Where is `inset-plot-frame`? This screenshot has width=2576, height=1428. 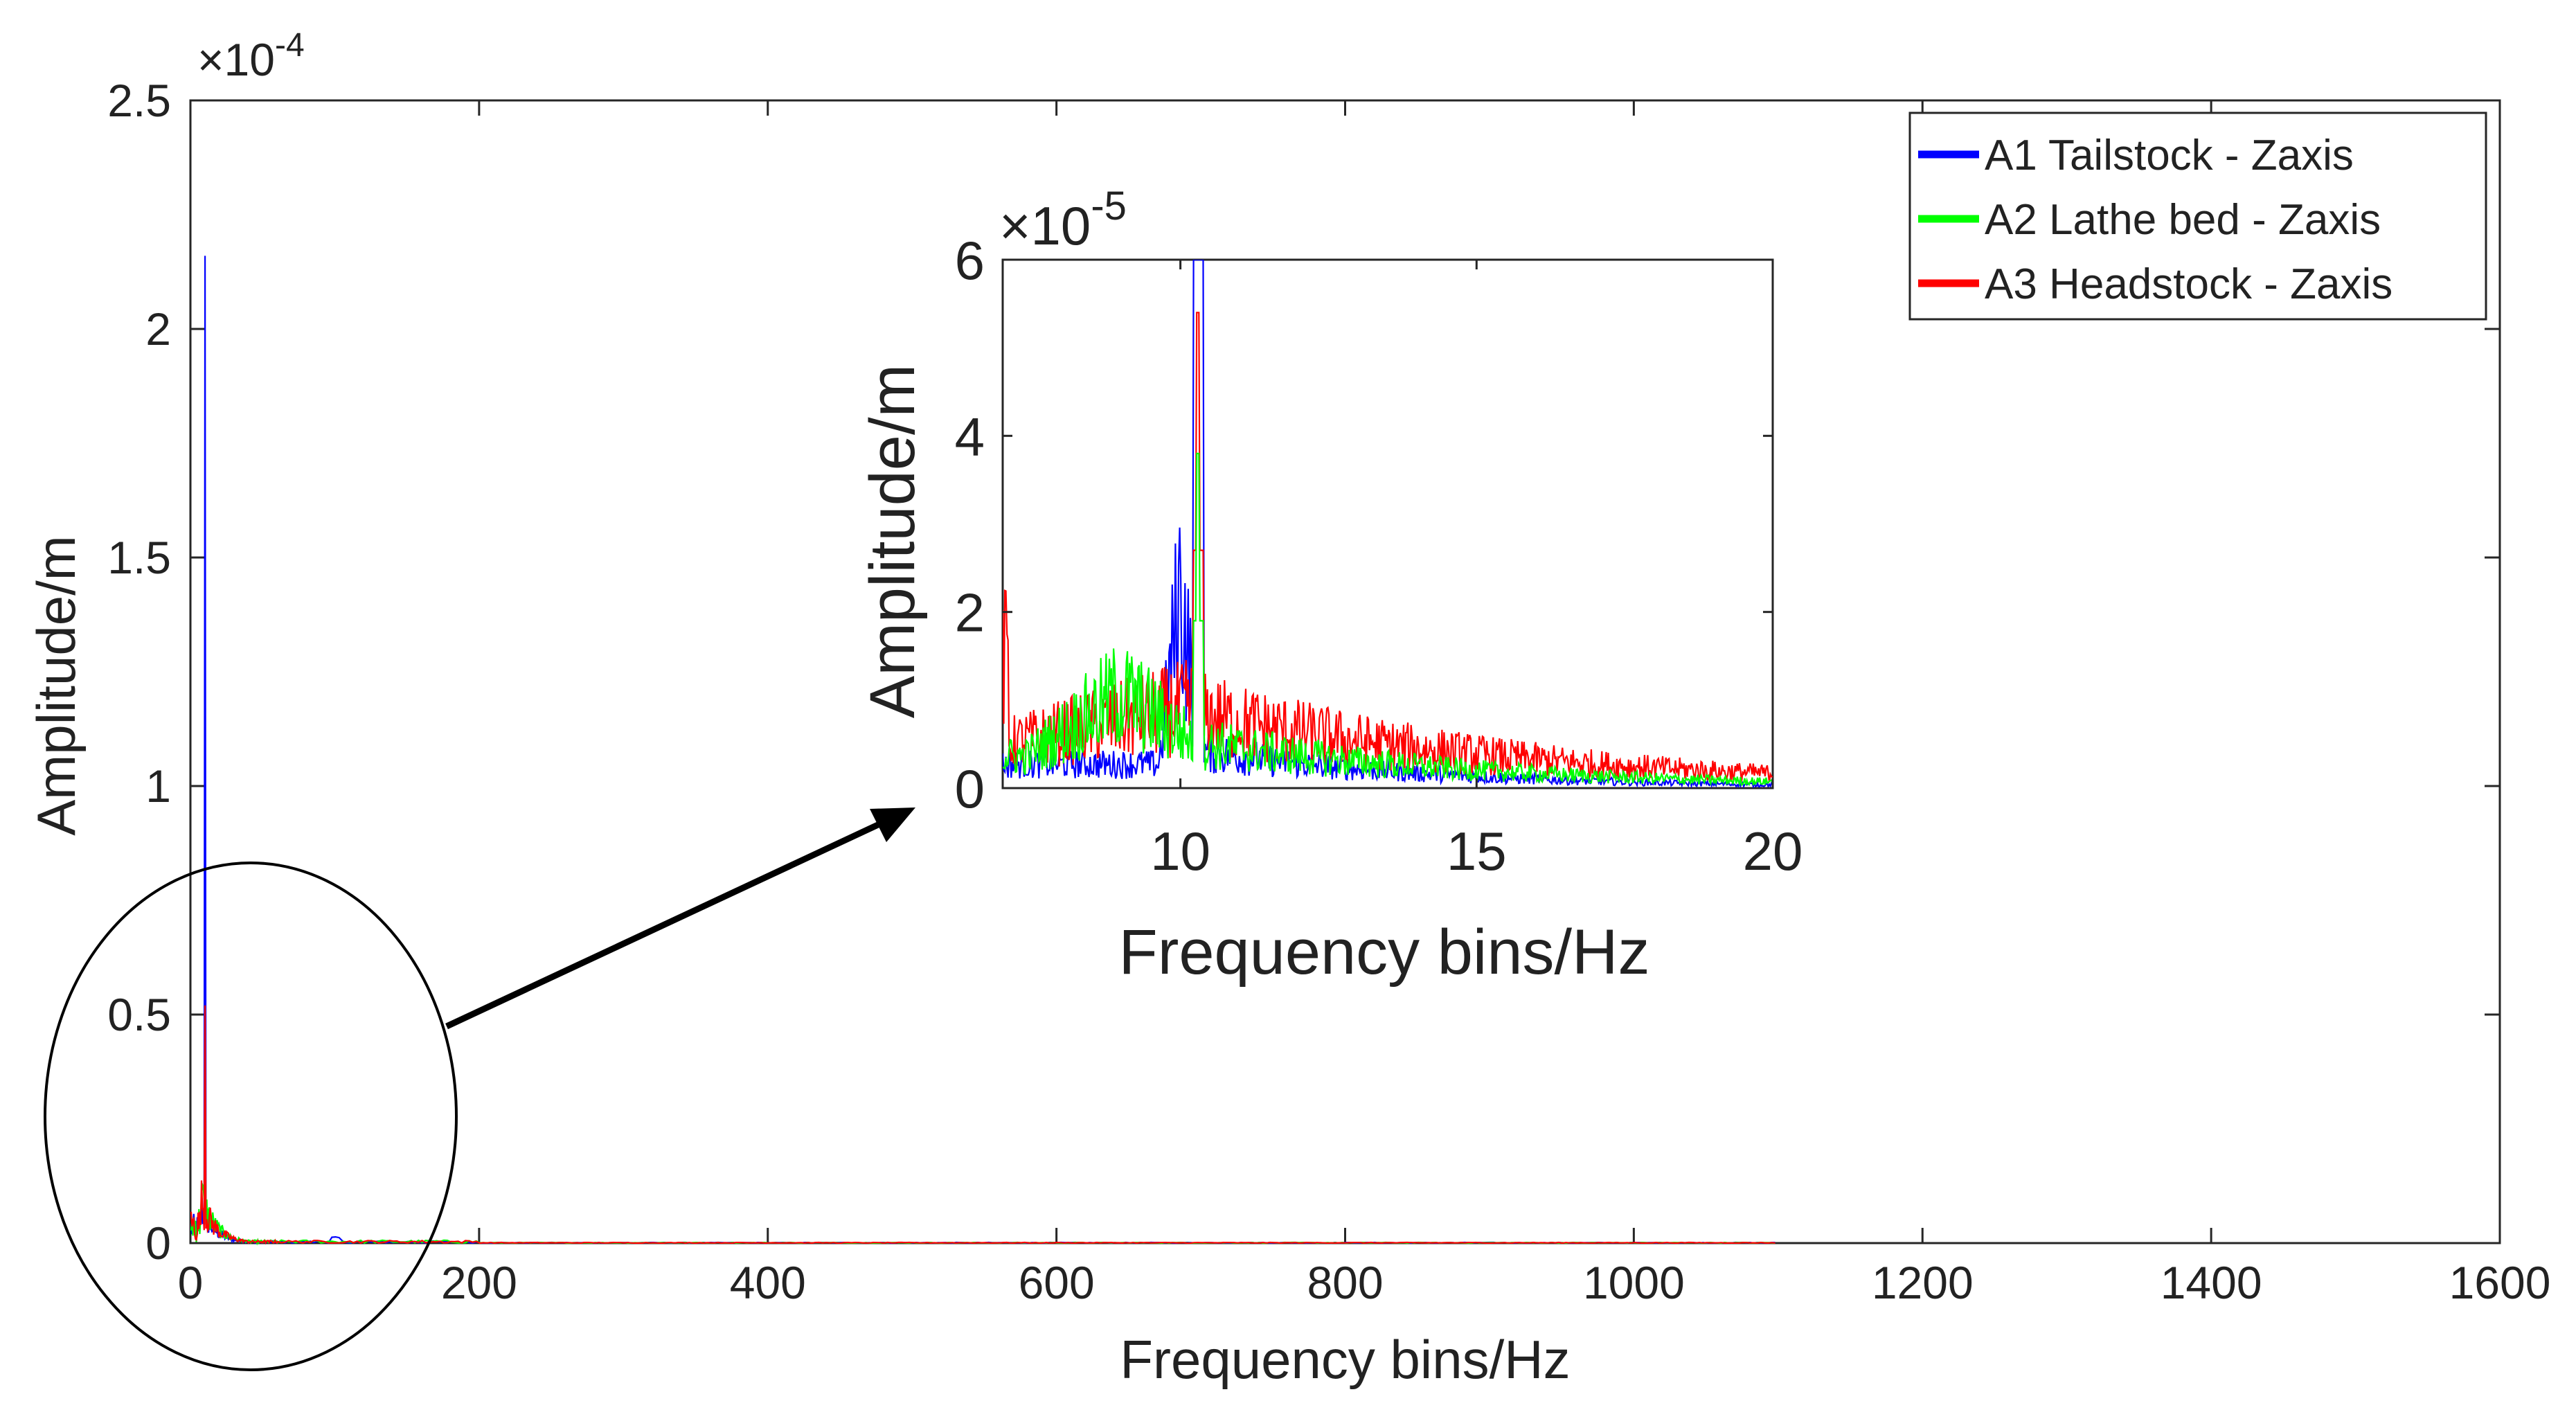
inset-plot-frame is located at coordinates (1387, 523).